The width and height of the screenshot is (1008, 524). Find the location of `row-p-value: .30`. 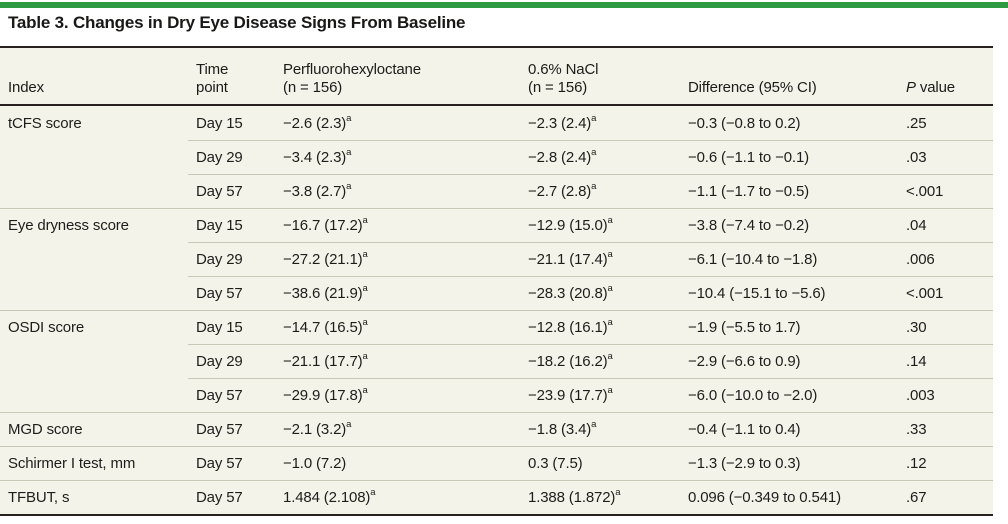

row-p-value: .30 is located at coordinates (916, 327).